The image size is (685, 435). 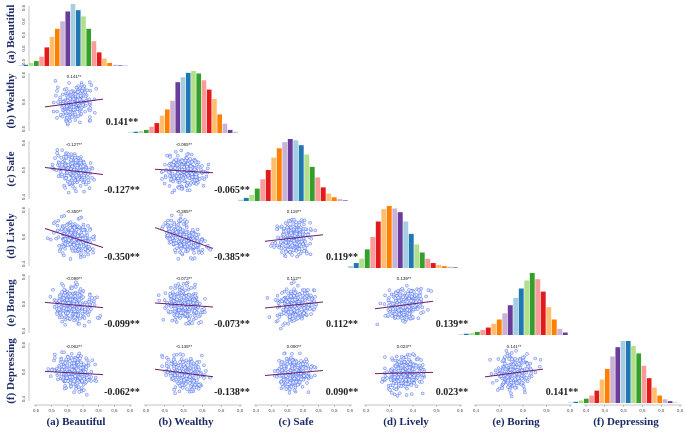 I want to click on row-label: (c) Safe, so click(x=11, y=168).